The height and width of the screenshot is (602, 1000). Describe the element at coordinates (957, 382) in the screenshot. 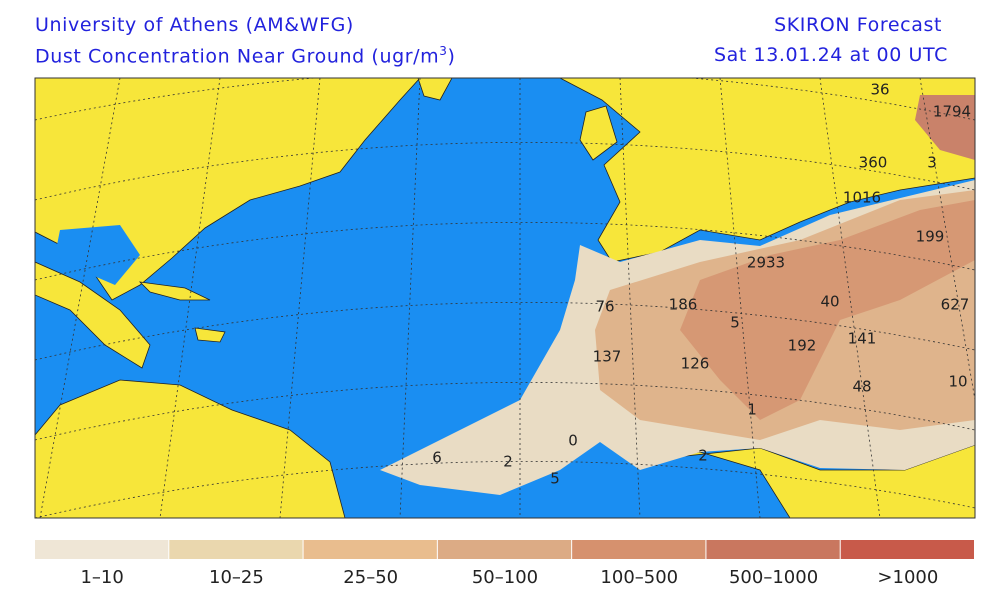

I see `dust-value: 10` at that location.